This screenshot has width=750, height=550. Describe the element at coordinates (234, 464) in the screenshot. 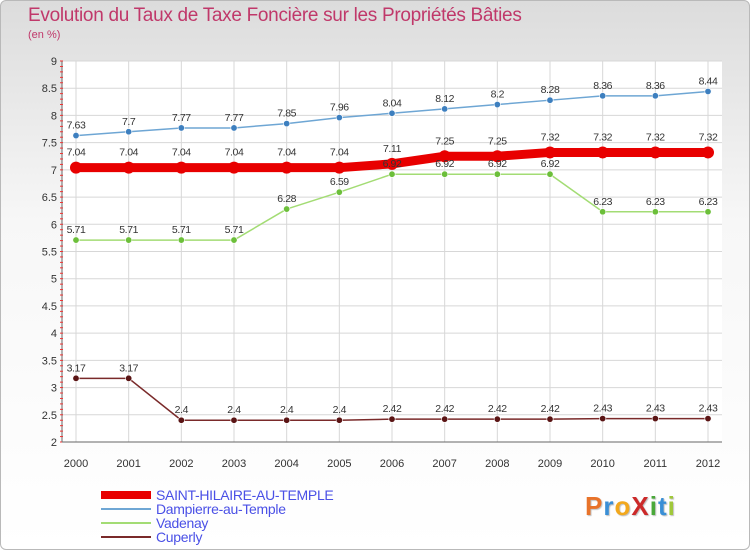

I see `x-tick-label: 2003` at that location.